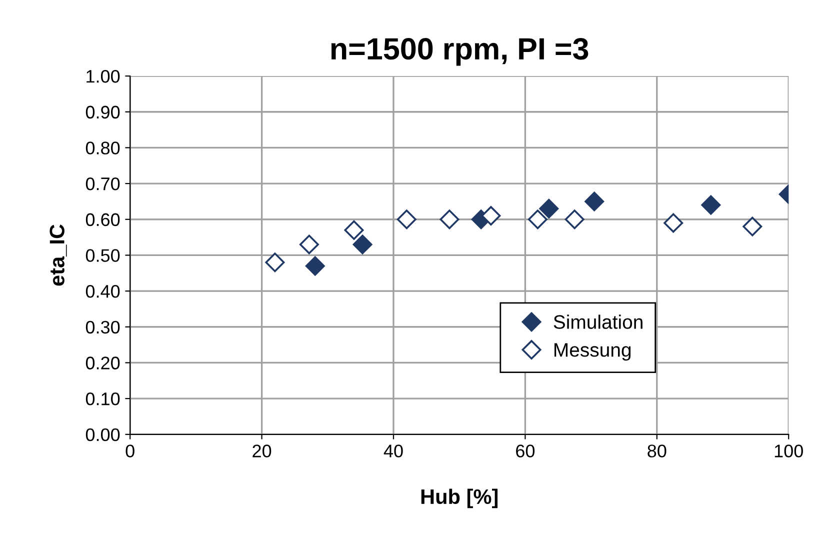  I want to click on x-tick-label: 60, so click(525, 451).